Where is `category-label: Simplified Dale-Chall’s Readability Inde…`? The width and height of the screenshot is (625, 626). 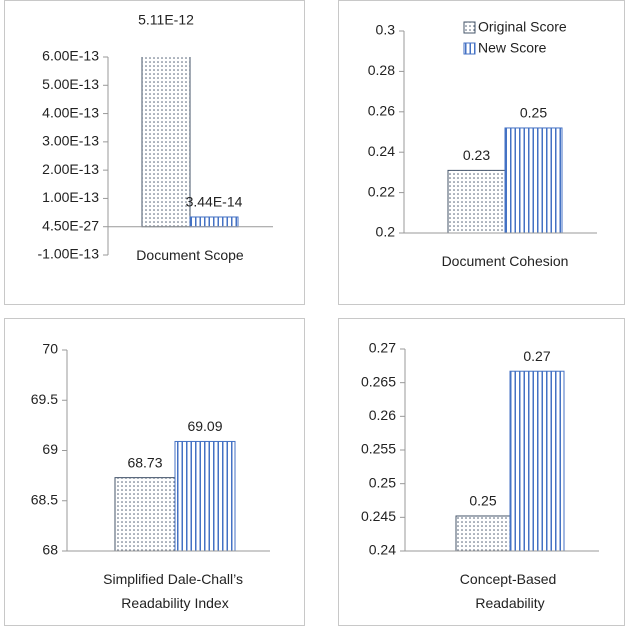 category-label: Simplified Dale-Chall’s Readability Inde… is located at coordinates (175, 591).